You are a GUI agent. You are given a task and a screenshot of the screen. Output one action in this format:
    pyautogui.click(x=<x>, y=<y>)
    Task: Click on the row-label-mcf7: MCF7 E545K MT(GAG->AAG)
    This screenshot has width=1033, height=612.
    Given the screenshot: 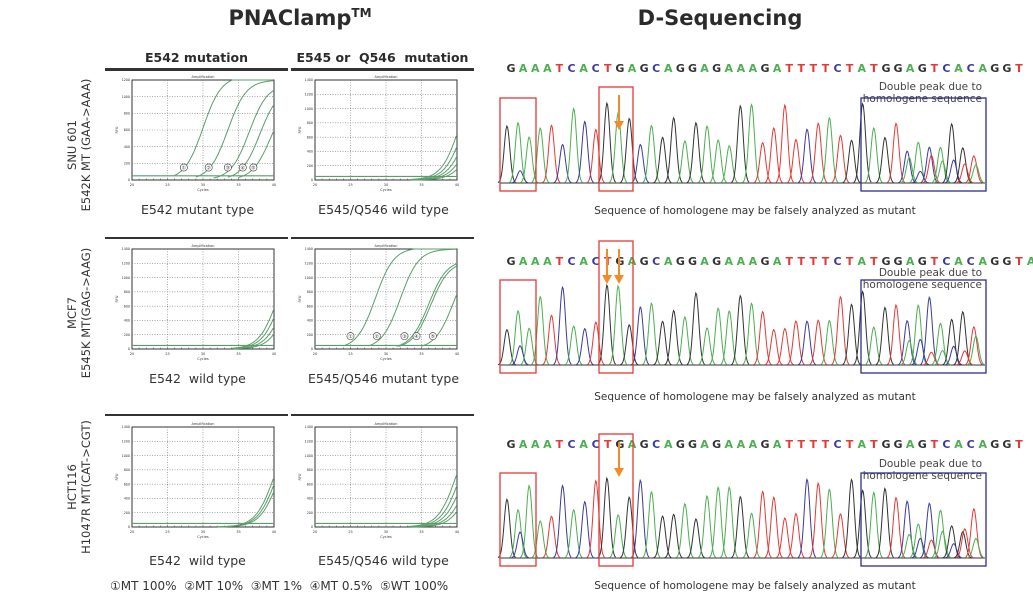 What is the action you would take?
    pyautogui.click(x=80, y=313)
    